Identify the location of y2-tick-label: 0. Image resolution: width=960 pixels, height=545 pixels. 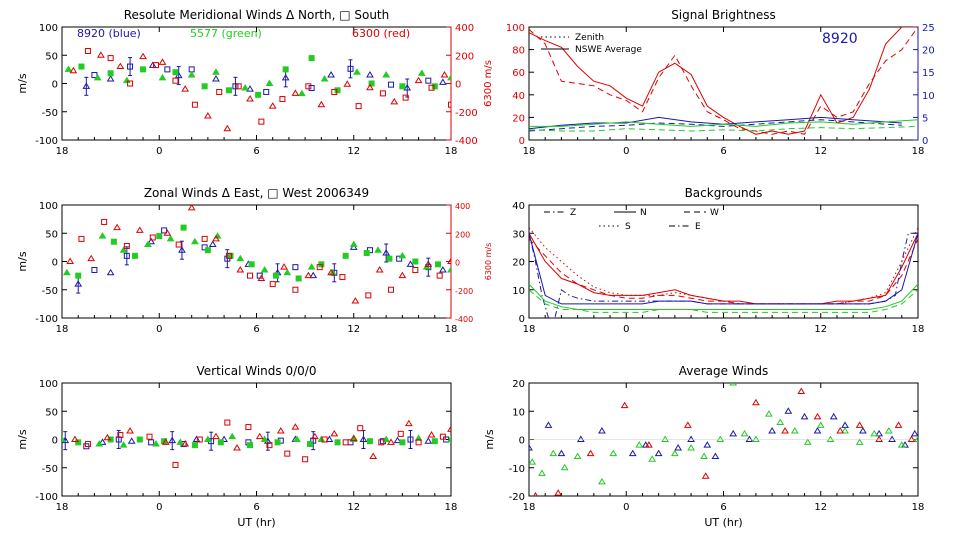
(458, 85).